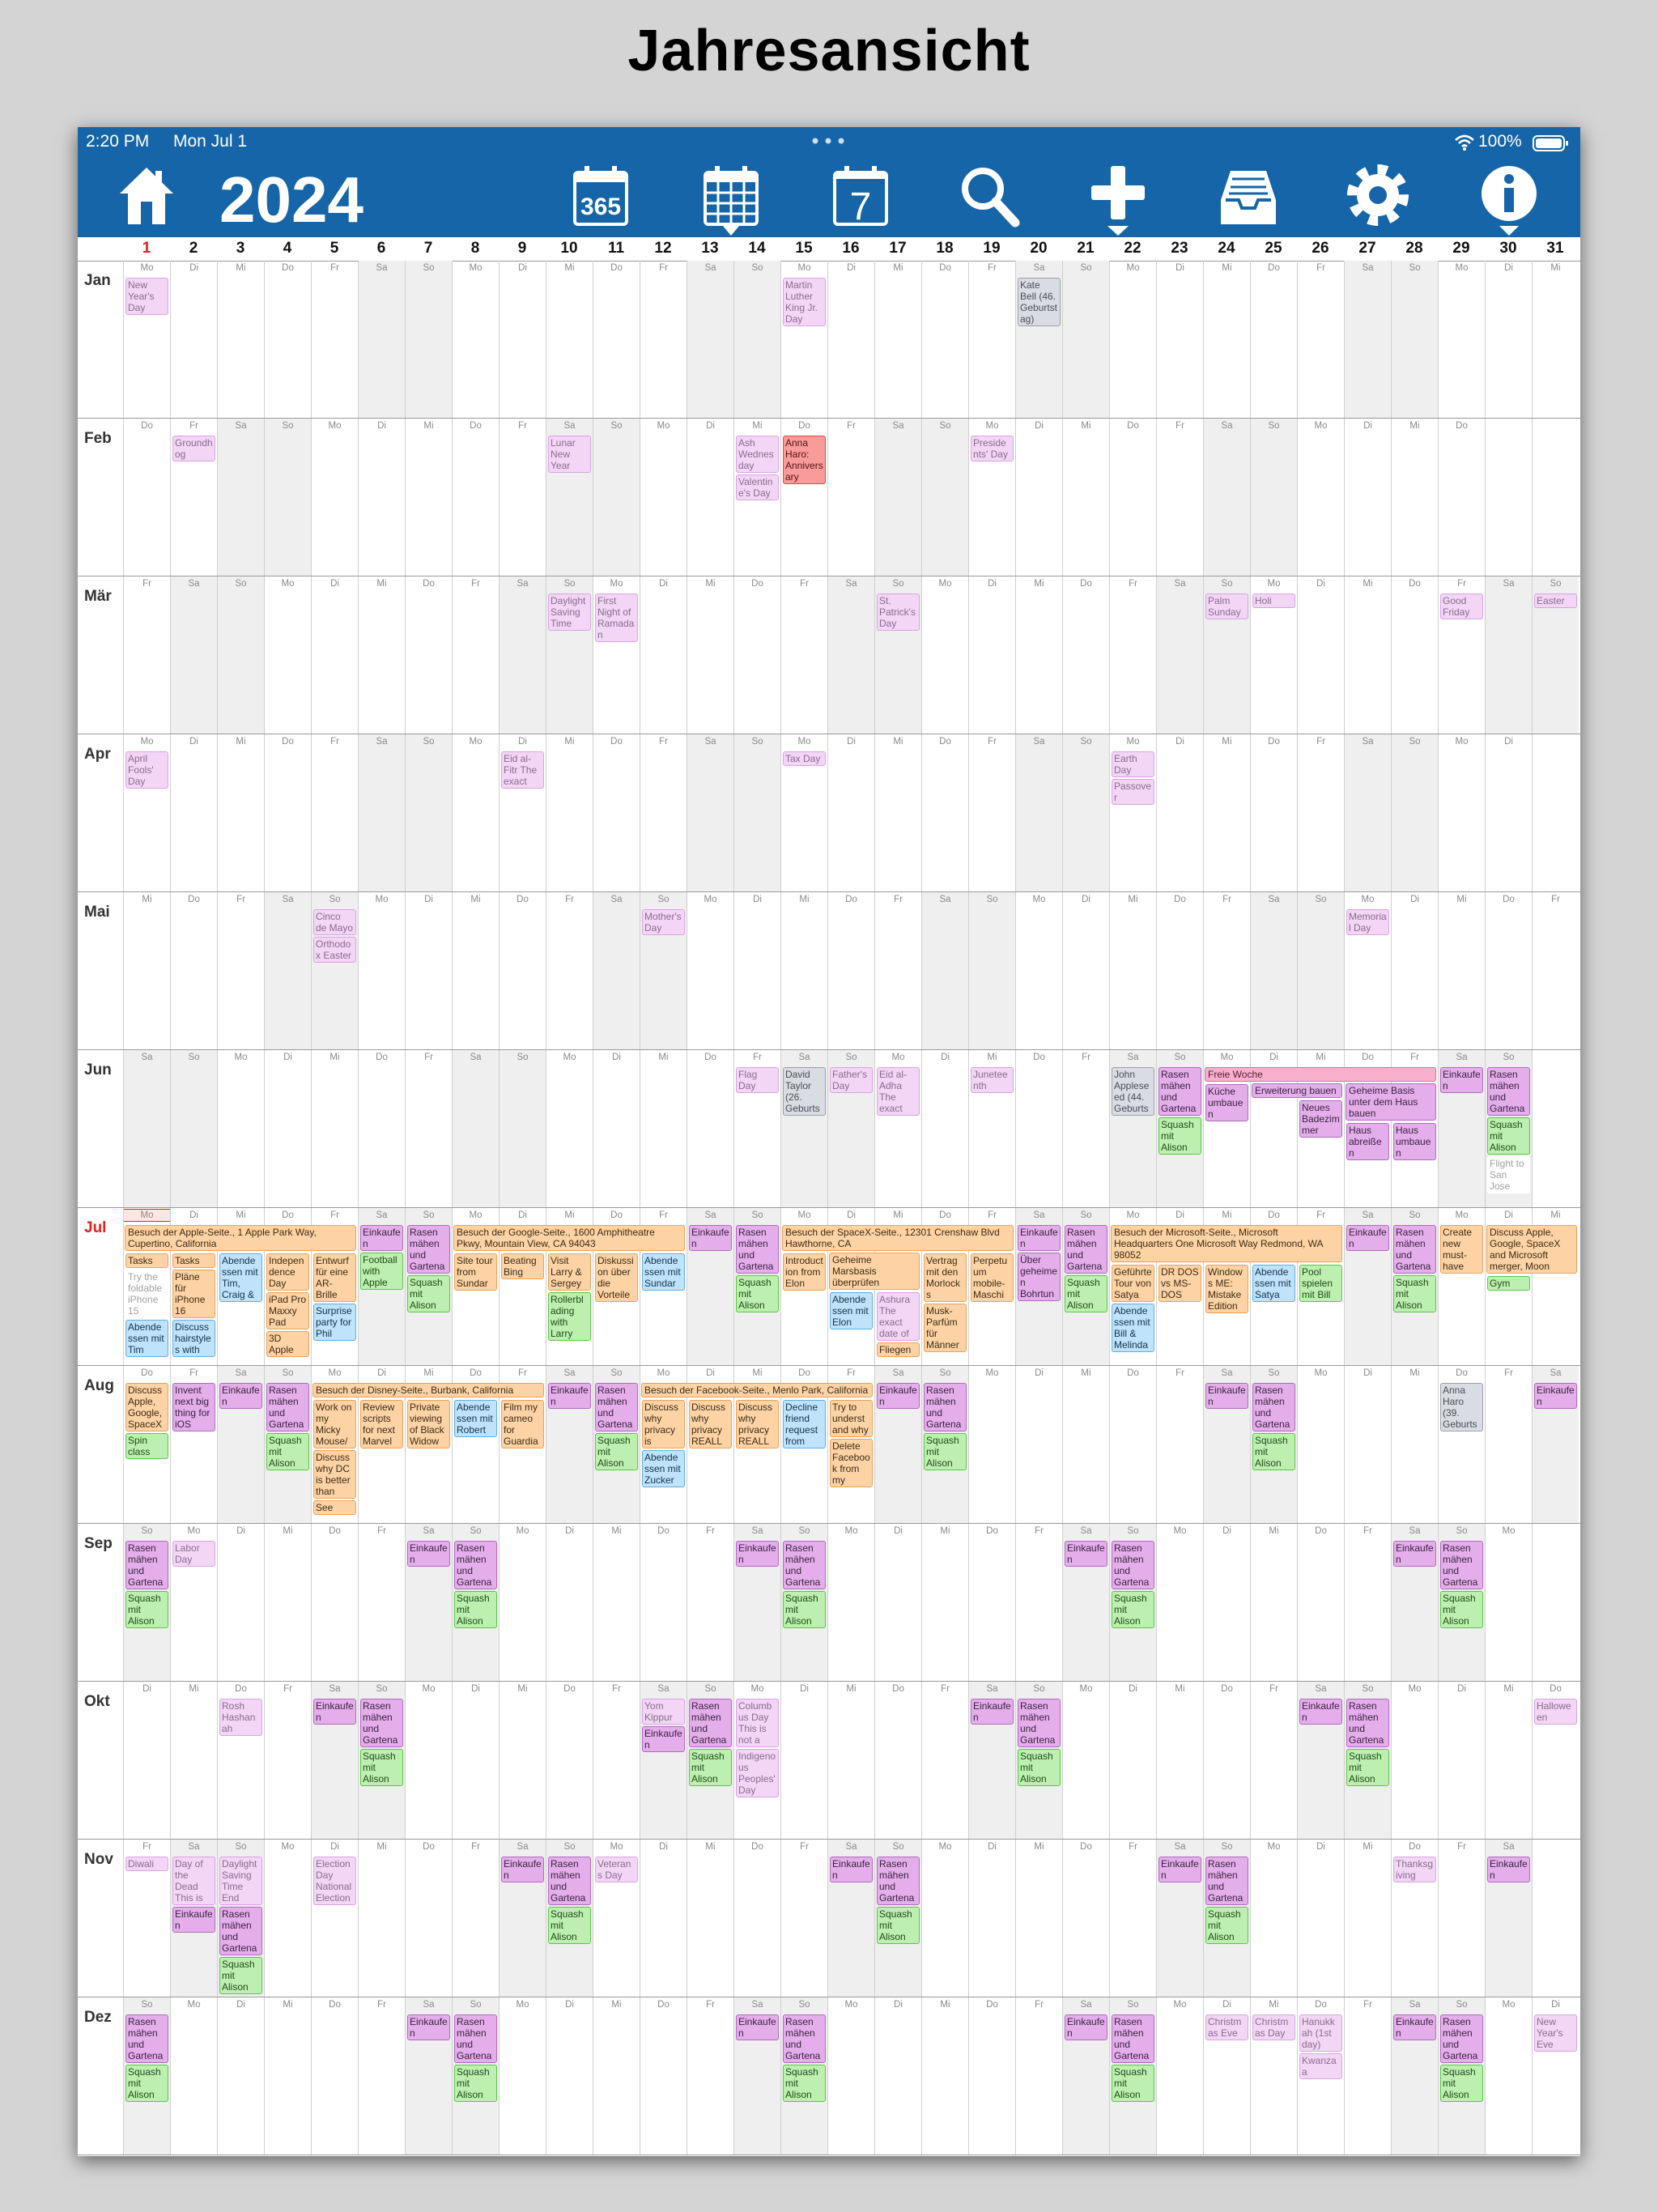  Describe the element at coordinates (1414, 1870) in the screenshot. I see `event: Thanksgiving` at that location.